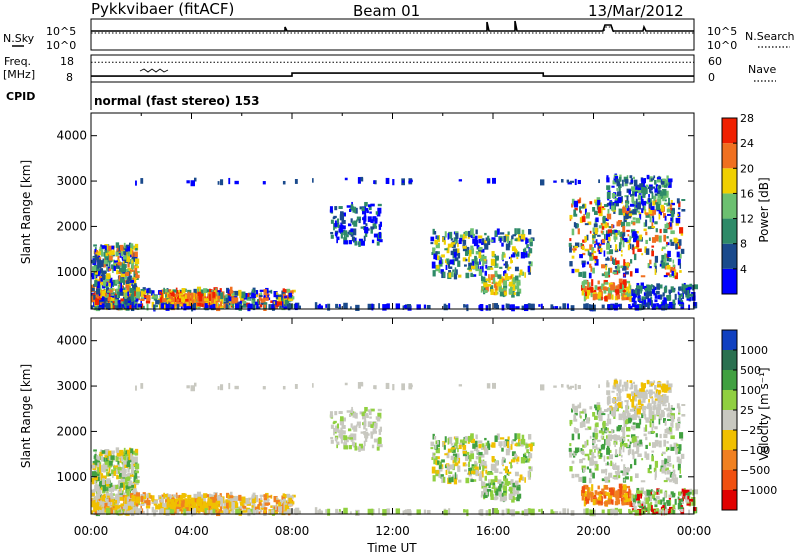 The width and height of the screenshot is (800, 554). I want to click on colorbar-swatch, so click(729, 281).